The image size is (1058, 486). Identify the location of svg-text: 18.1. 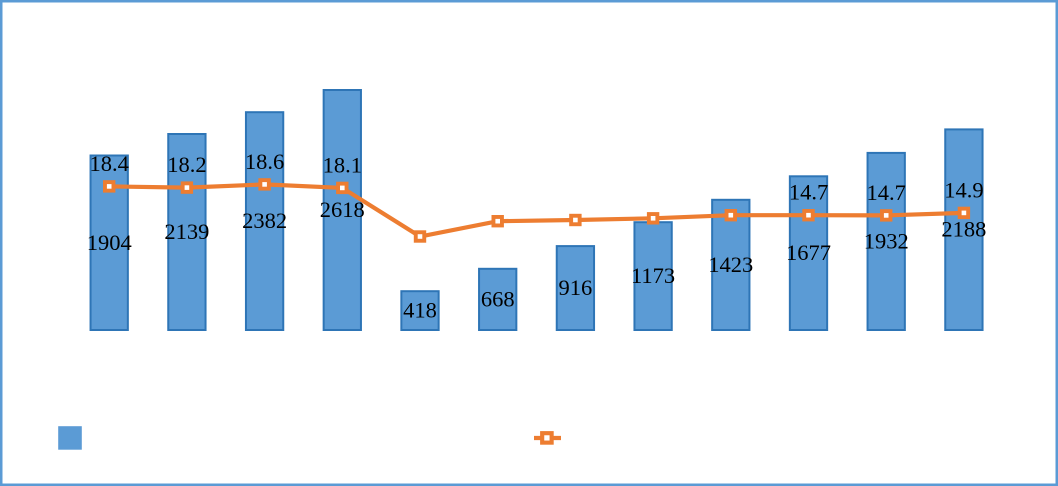
(342, 164).